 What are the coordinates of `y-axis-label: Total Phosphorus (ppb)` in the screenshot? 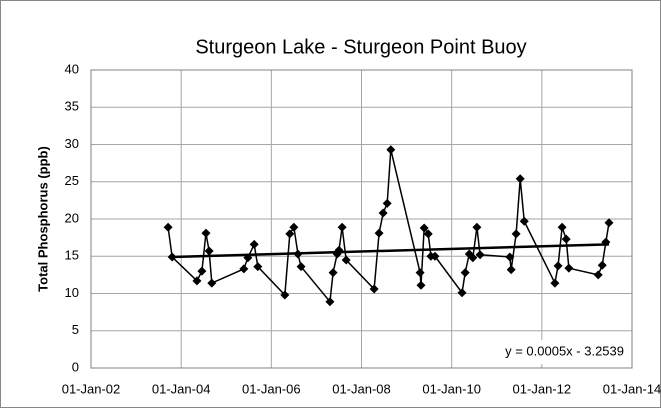 It's located at (42, 219).